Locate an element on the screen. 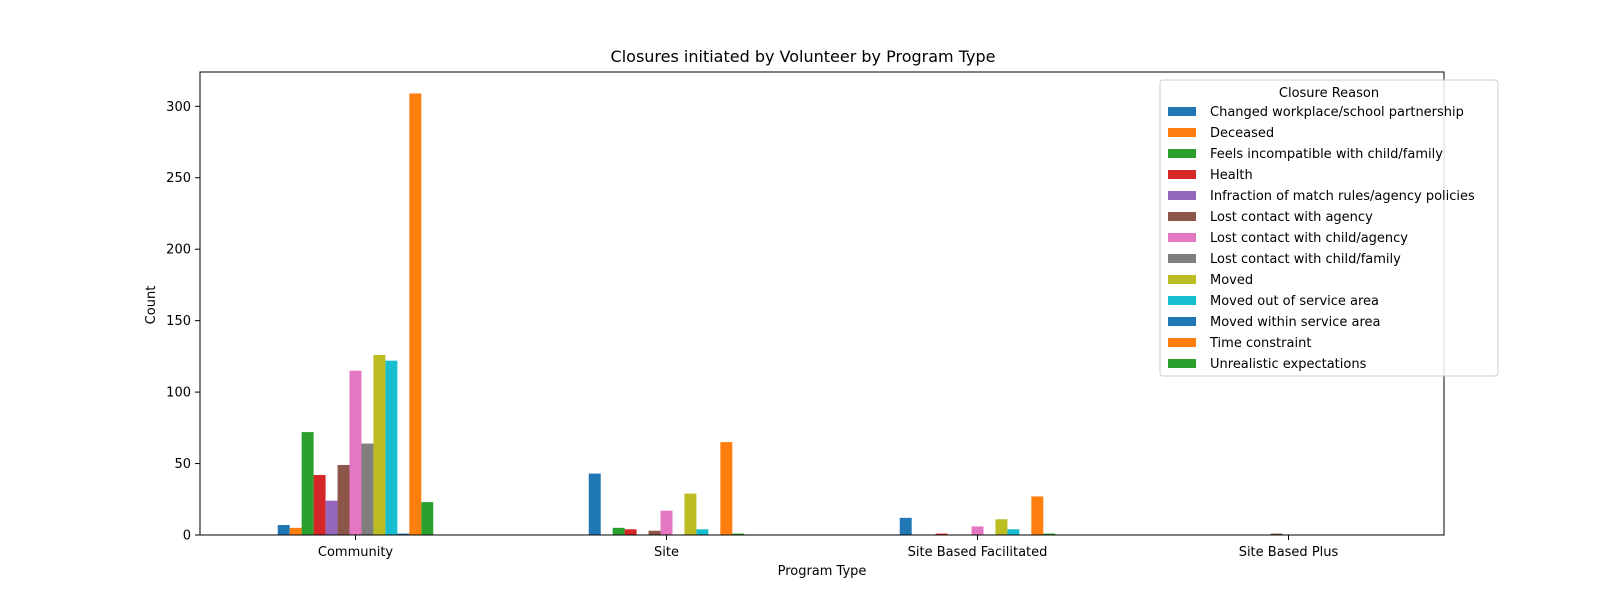  legend-frame is located at coordinates (1329, 228).